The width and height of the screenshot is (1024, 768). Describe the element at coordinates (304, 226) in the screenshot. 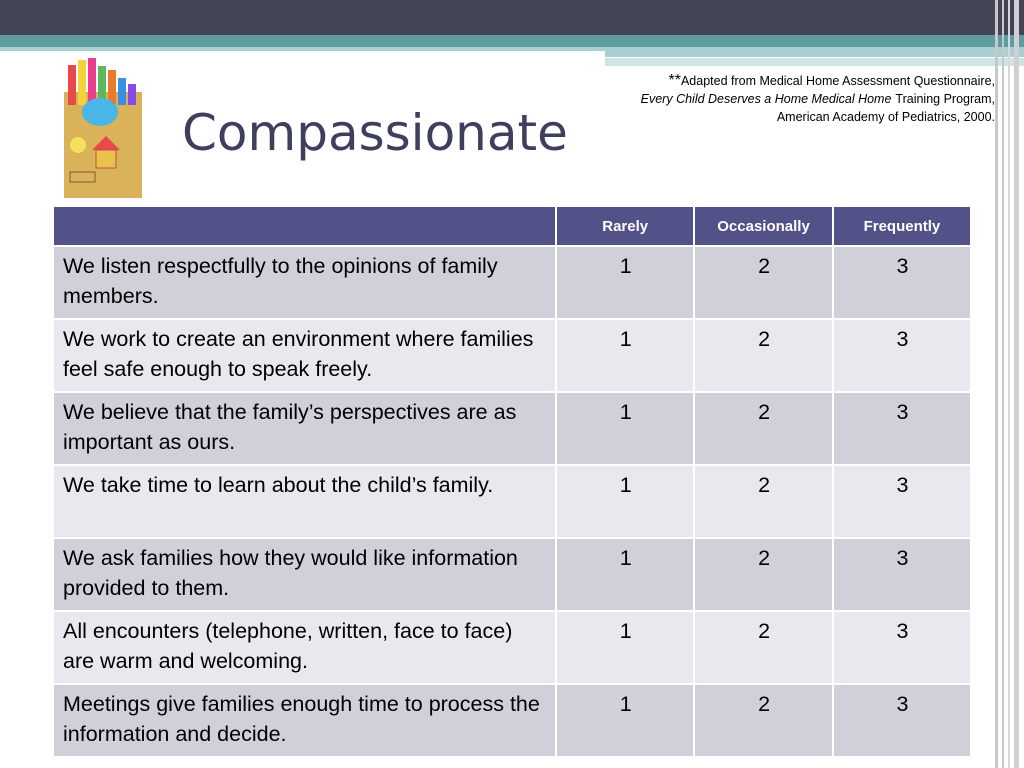

I see `header-cell` at that location.